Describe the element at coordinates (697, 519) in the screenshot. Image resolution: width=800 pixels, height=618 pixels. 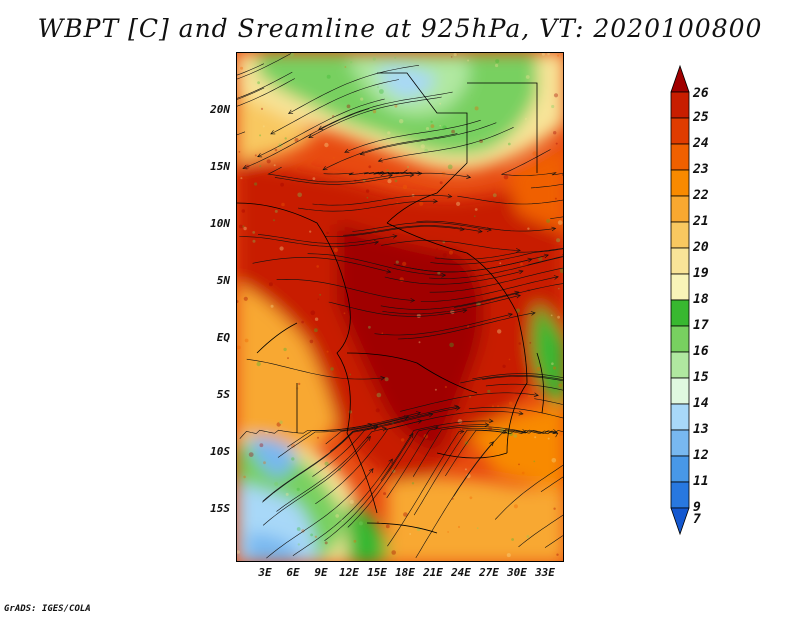
I see `colorbar-label: 7` at that location.